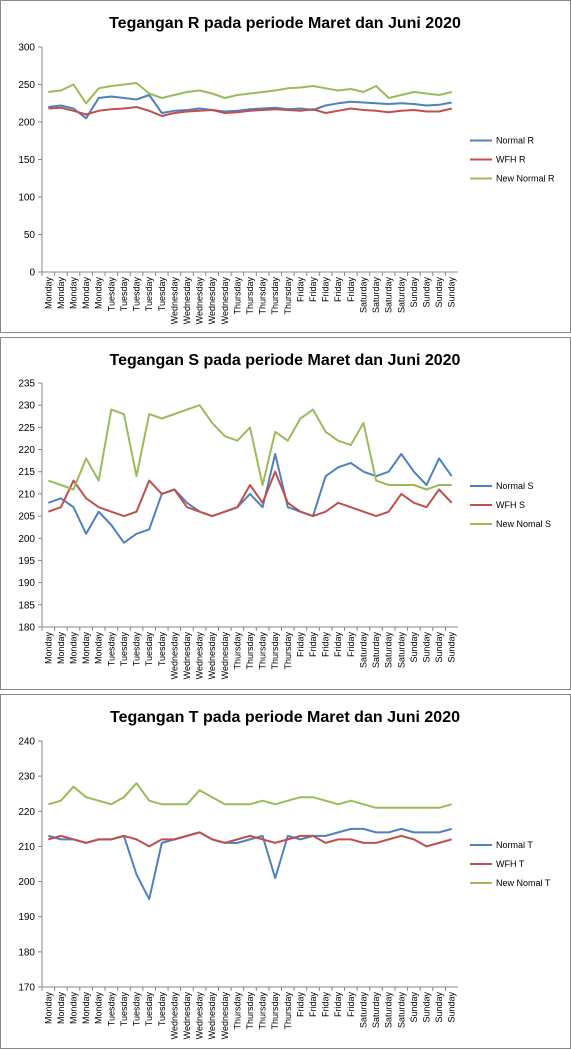  I want to click on legend-label: Normal S, so click(515, 486).